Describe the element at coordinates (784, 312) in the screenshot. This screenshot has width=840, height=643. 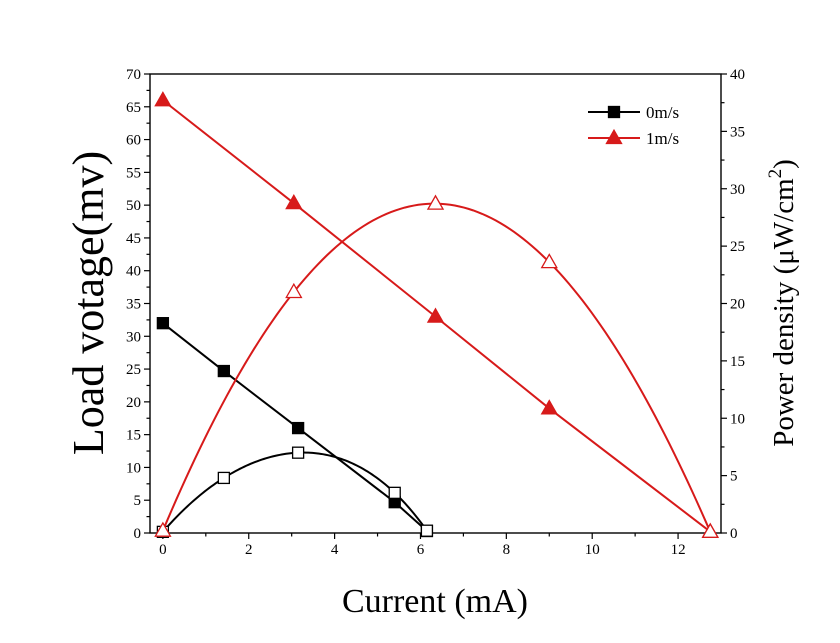
I see `y-axis-title-right-prefix: Power density (μW/cm` at that location.